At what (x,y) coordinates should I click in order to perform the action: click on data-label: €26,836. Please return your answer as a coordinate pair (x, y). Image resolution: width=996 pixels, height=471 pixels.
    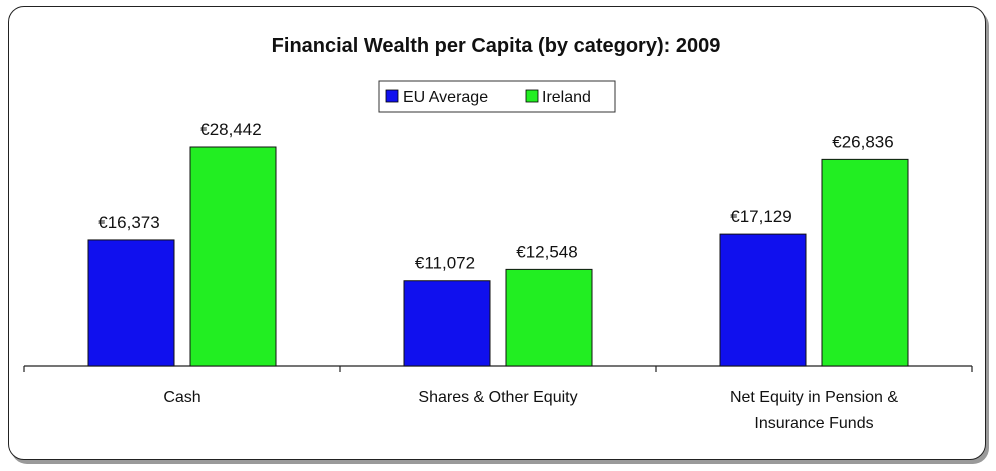
    Looking at the image, I should click on (862, 141).